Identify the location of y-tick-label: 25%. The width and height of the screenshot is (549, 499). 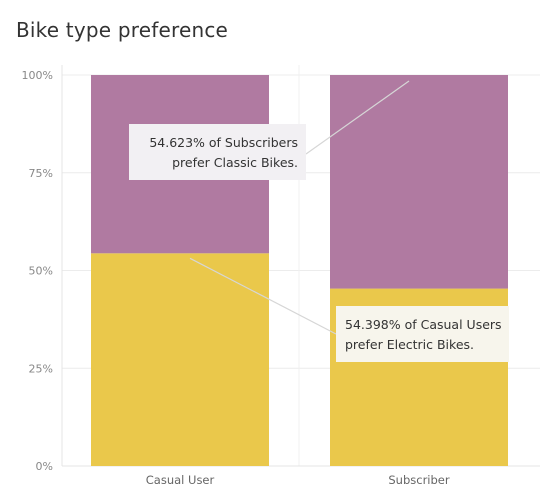
(41, 368).